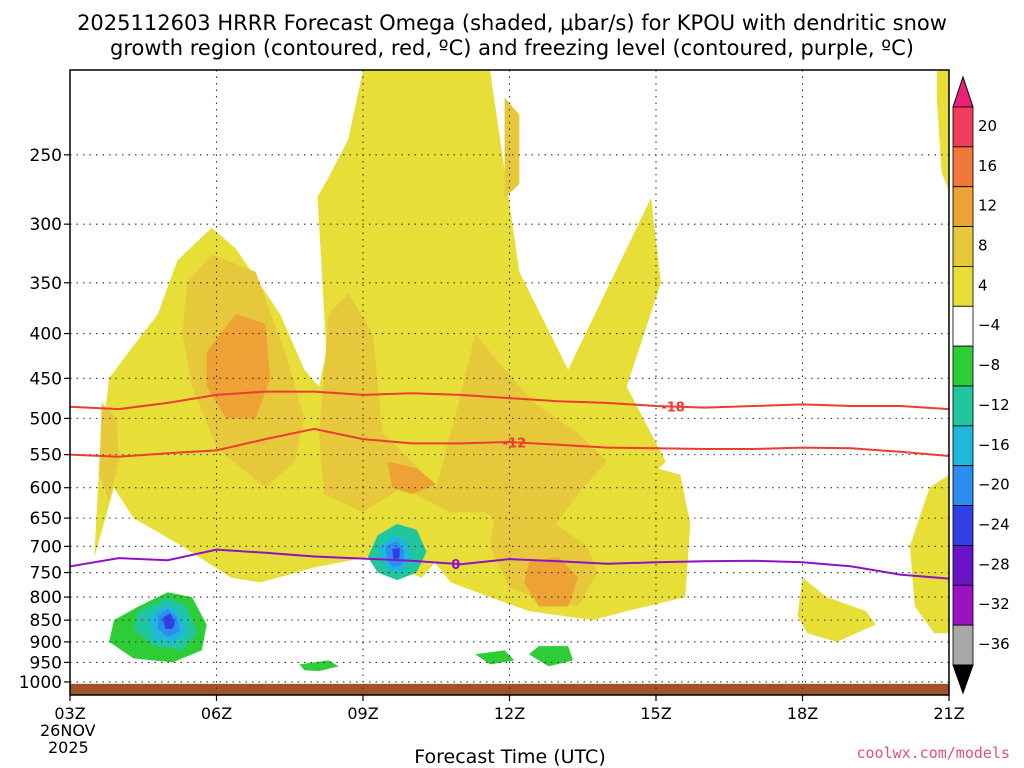  What do you see at coordinates (994, 604) in the screenshot?
I see `colorbar-label-12: −32` at bounding box center [994, 604].